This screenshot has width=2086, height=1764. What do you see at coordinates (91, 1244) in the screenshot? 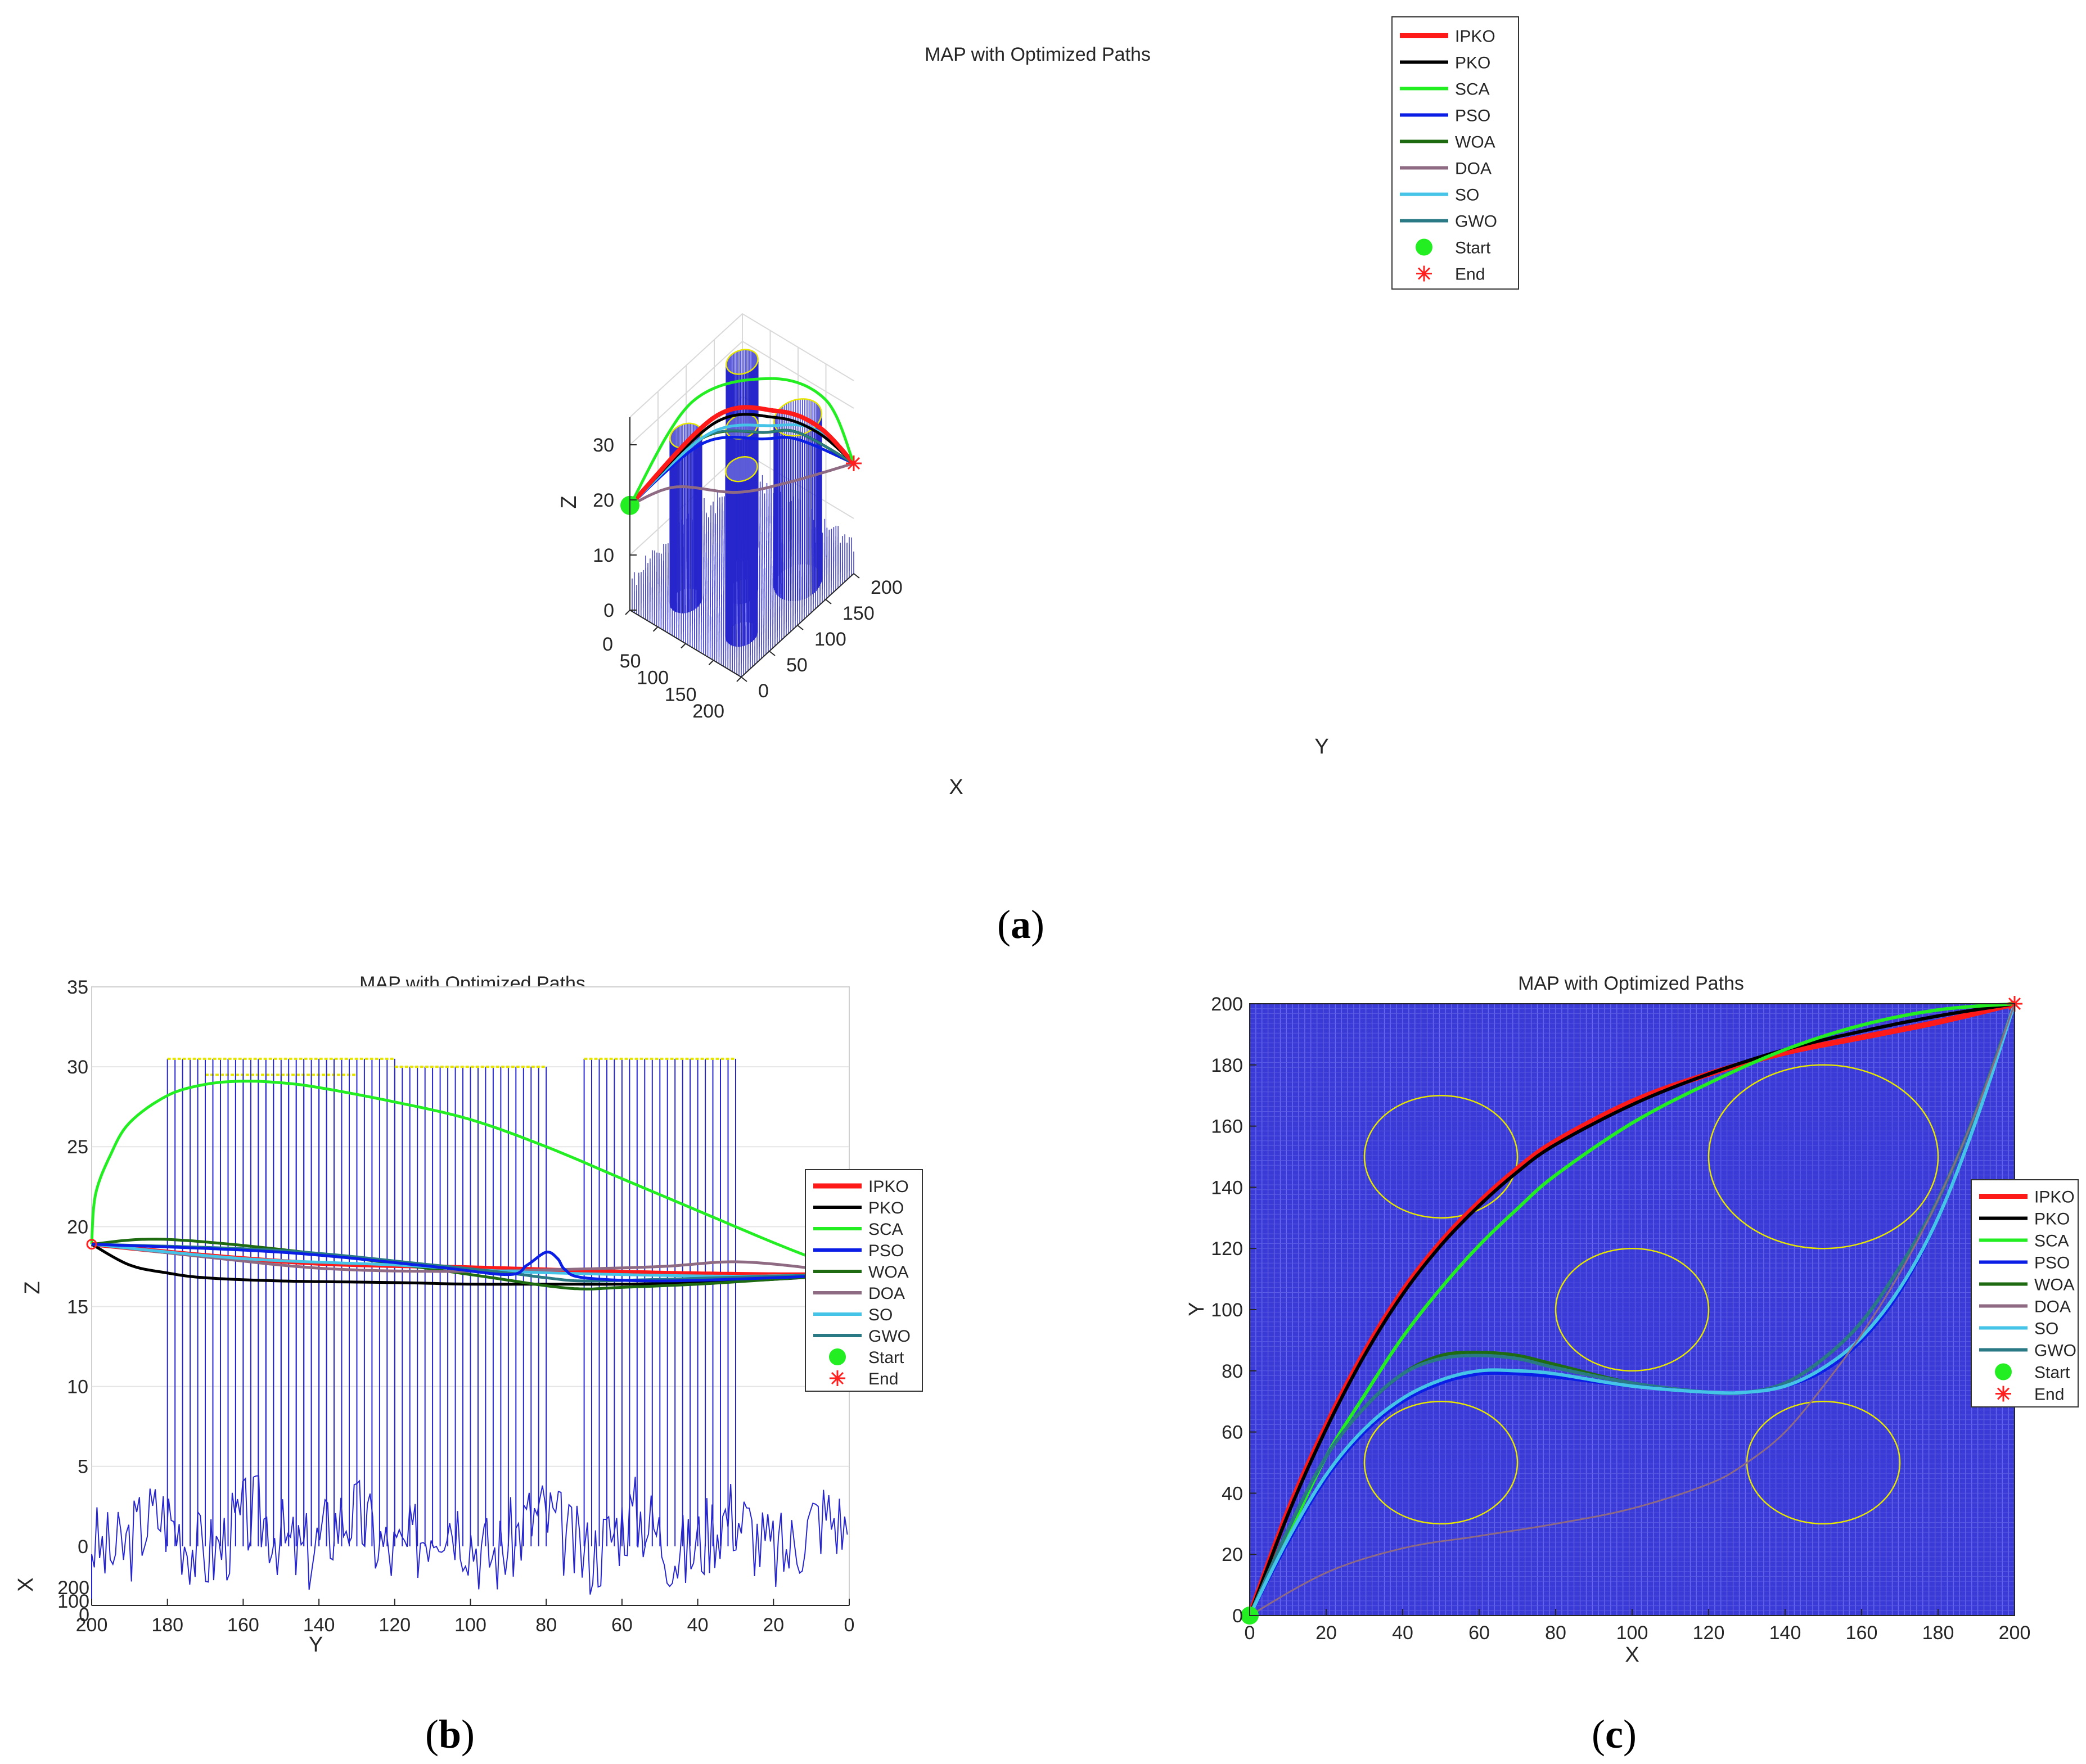
I see `start-marker` at bounding box center [91, 1244].